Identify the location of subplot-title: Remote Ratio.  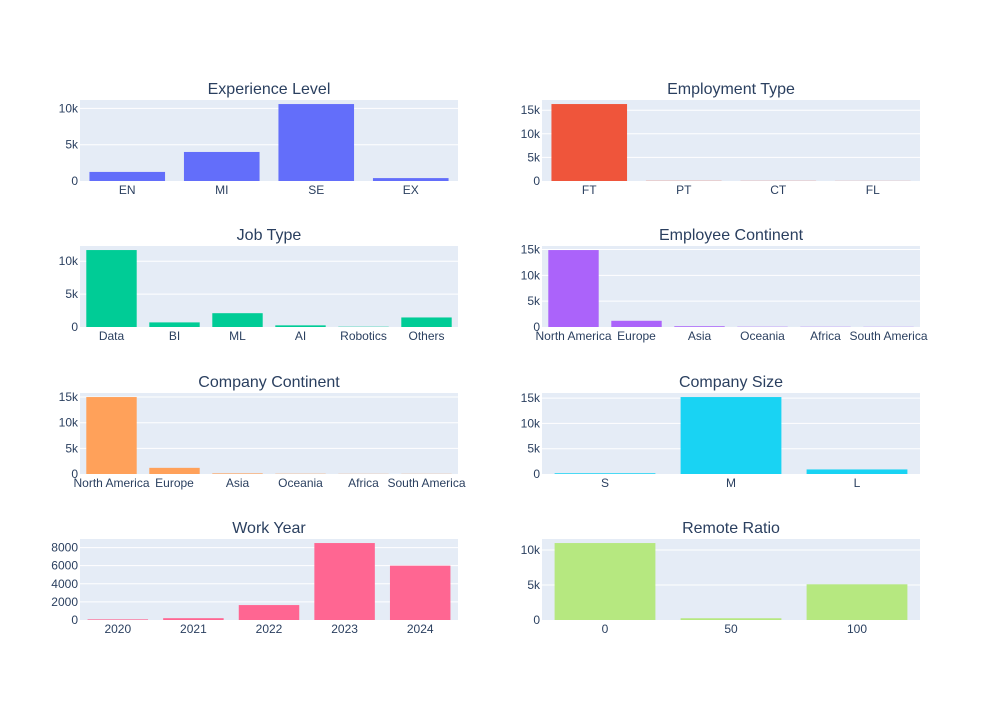
(731, 528).